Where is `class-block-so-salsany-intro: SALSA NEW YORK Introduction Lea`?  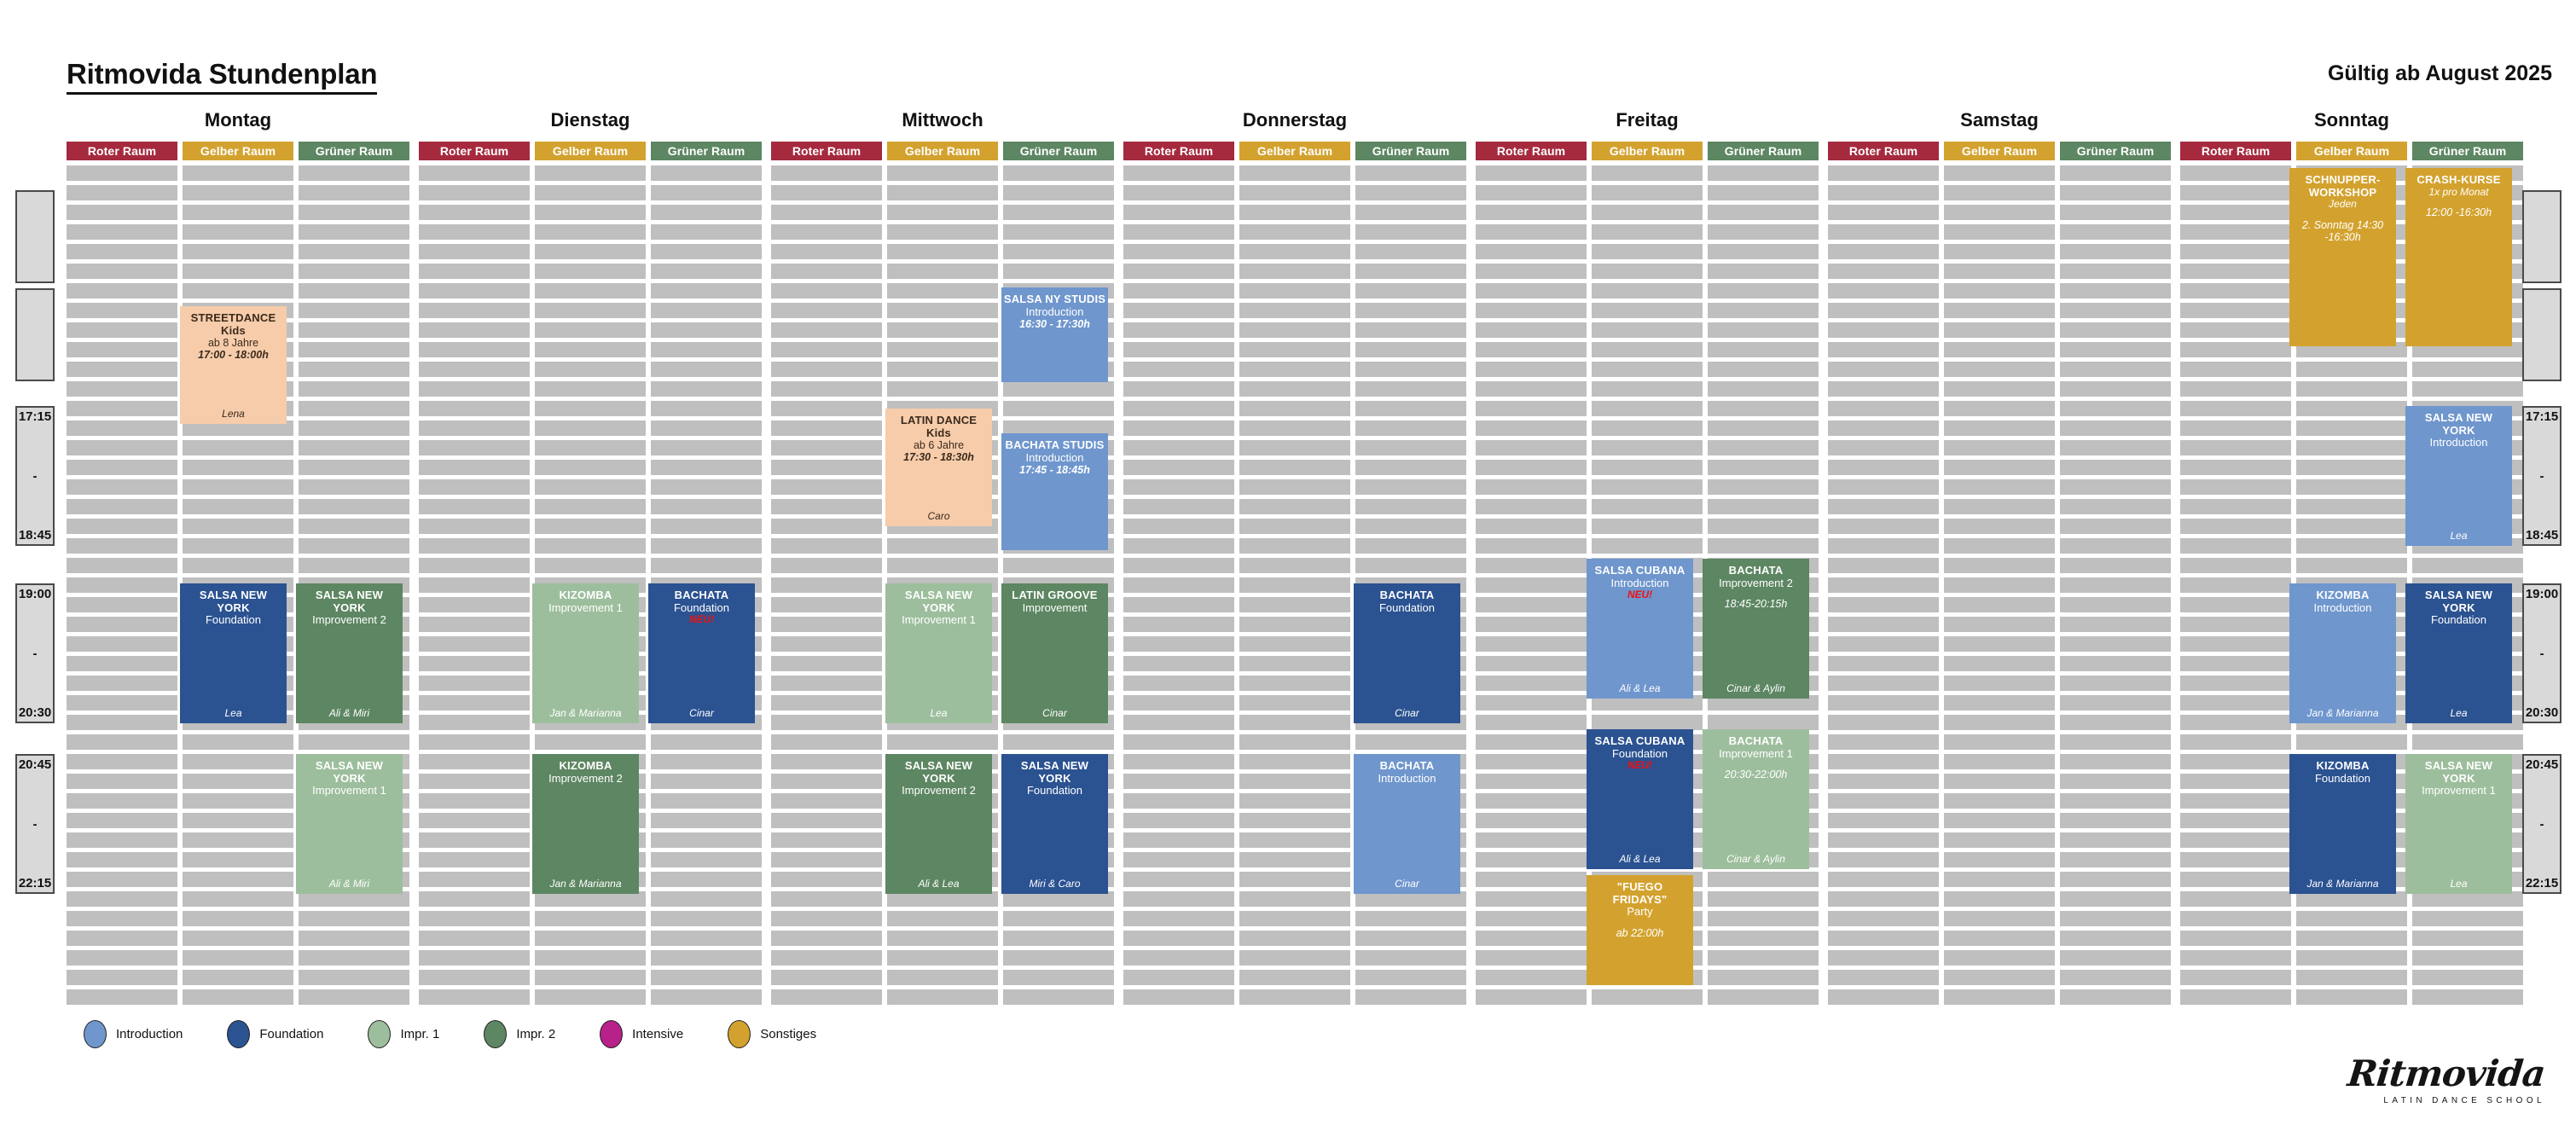
class-block-so-salsany-intro: SALSA NEW YORK Introduction Lea is located at coordinates (2458, 476).